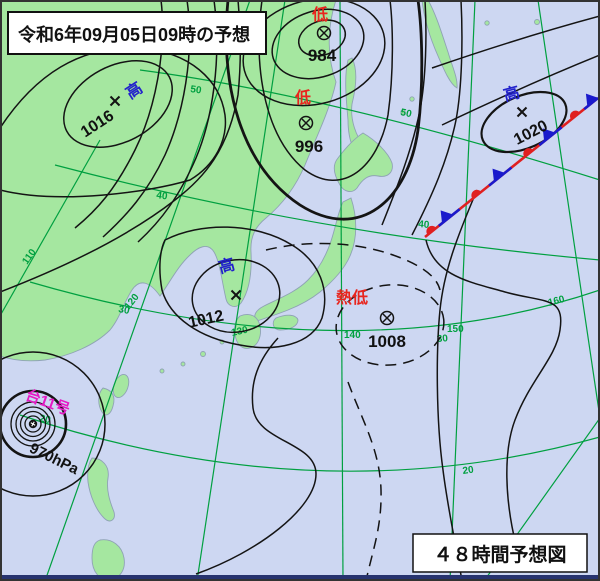  I want to click on title-box-frame, so click(137, 33).